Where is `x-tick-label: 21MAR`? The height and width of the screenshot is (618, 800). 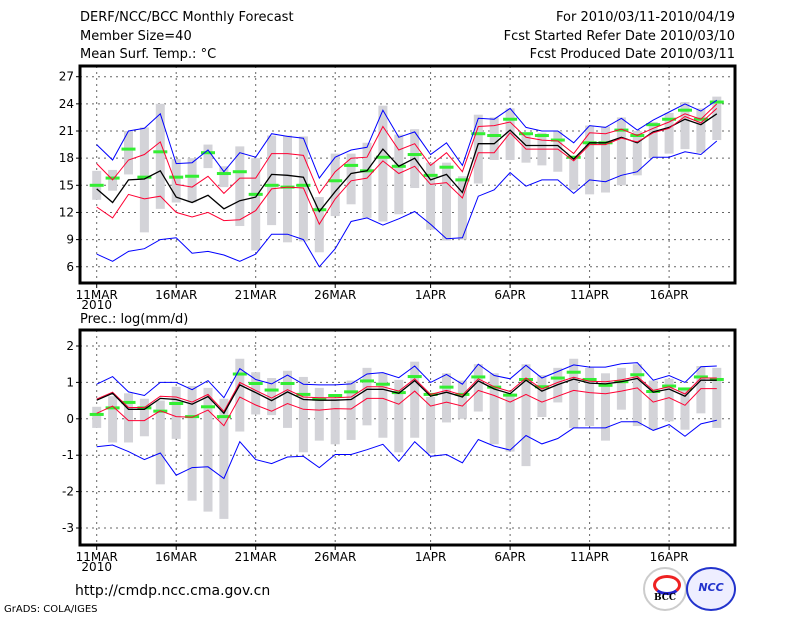 x-tick-label: 21MAR is located at coordinates (256, 557).